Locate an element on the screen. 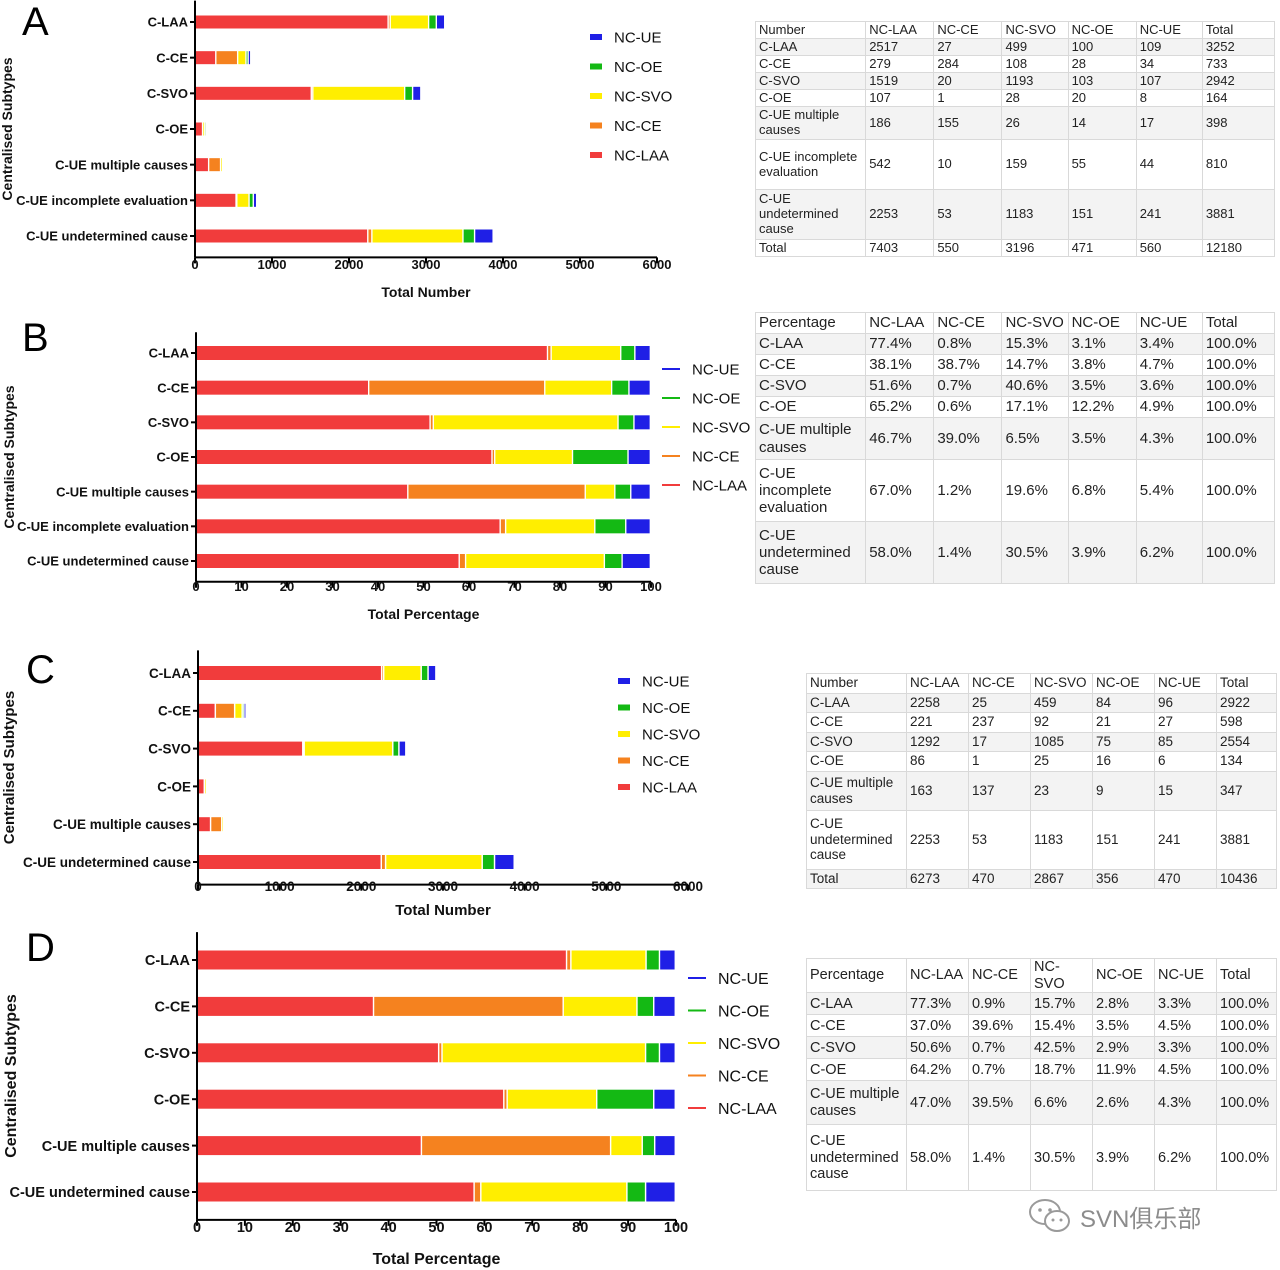  table-cell: 2.8% is located at coordinates (1123, 1004).